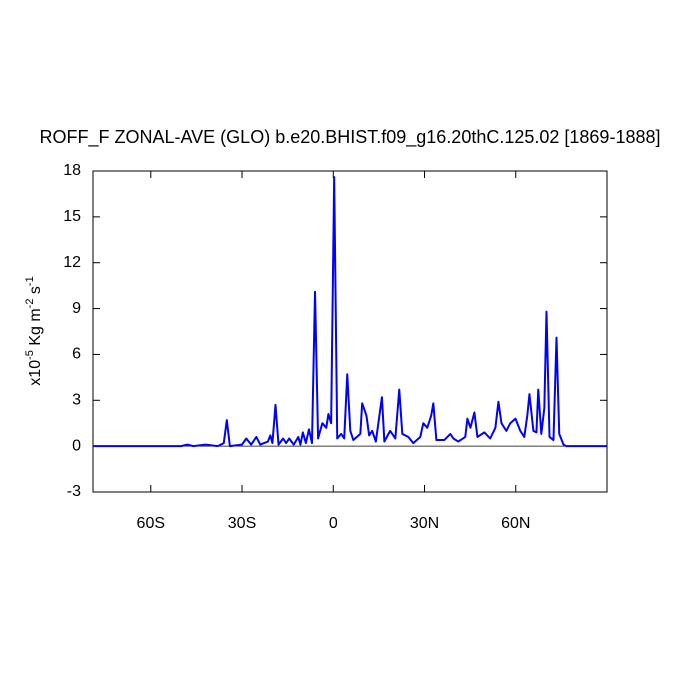 Image resolution: width=700 pixels, height=700 pixels. Describe the element at coordinates (72, 170) in the screenshot. I see `y-tick-label: 18` at that location.